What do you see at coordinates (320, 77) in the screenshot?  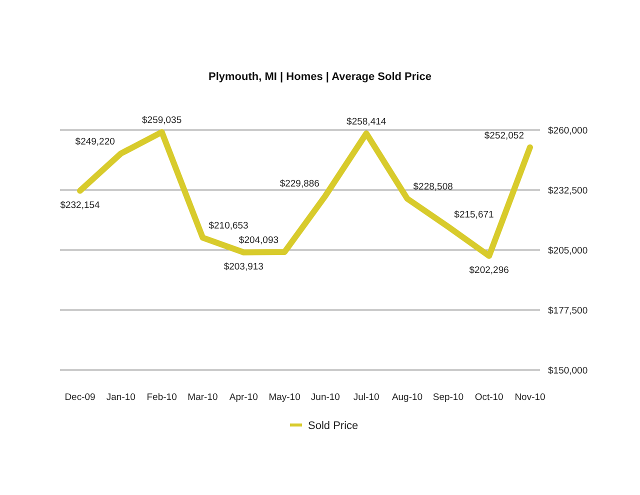 I see `chart-title: Plymouth, MI | Homes | Average Sold Price` at bounding box center [320, 77].